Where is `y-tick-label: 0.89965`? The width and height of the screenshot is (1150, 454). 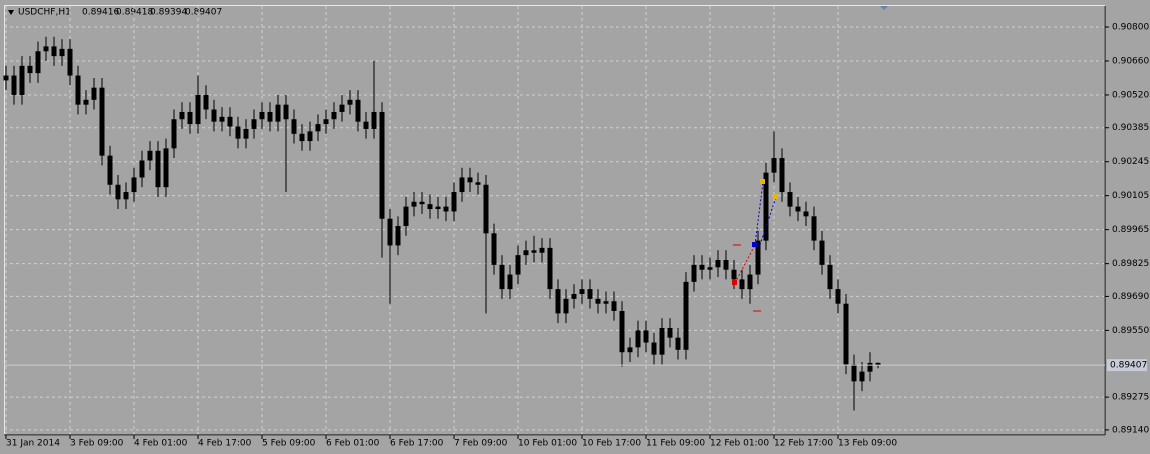
y-tick-label: 0.89965 is located at coordinates (1130, 230).